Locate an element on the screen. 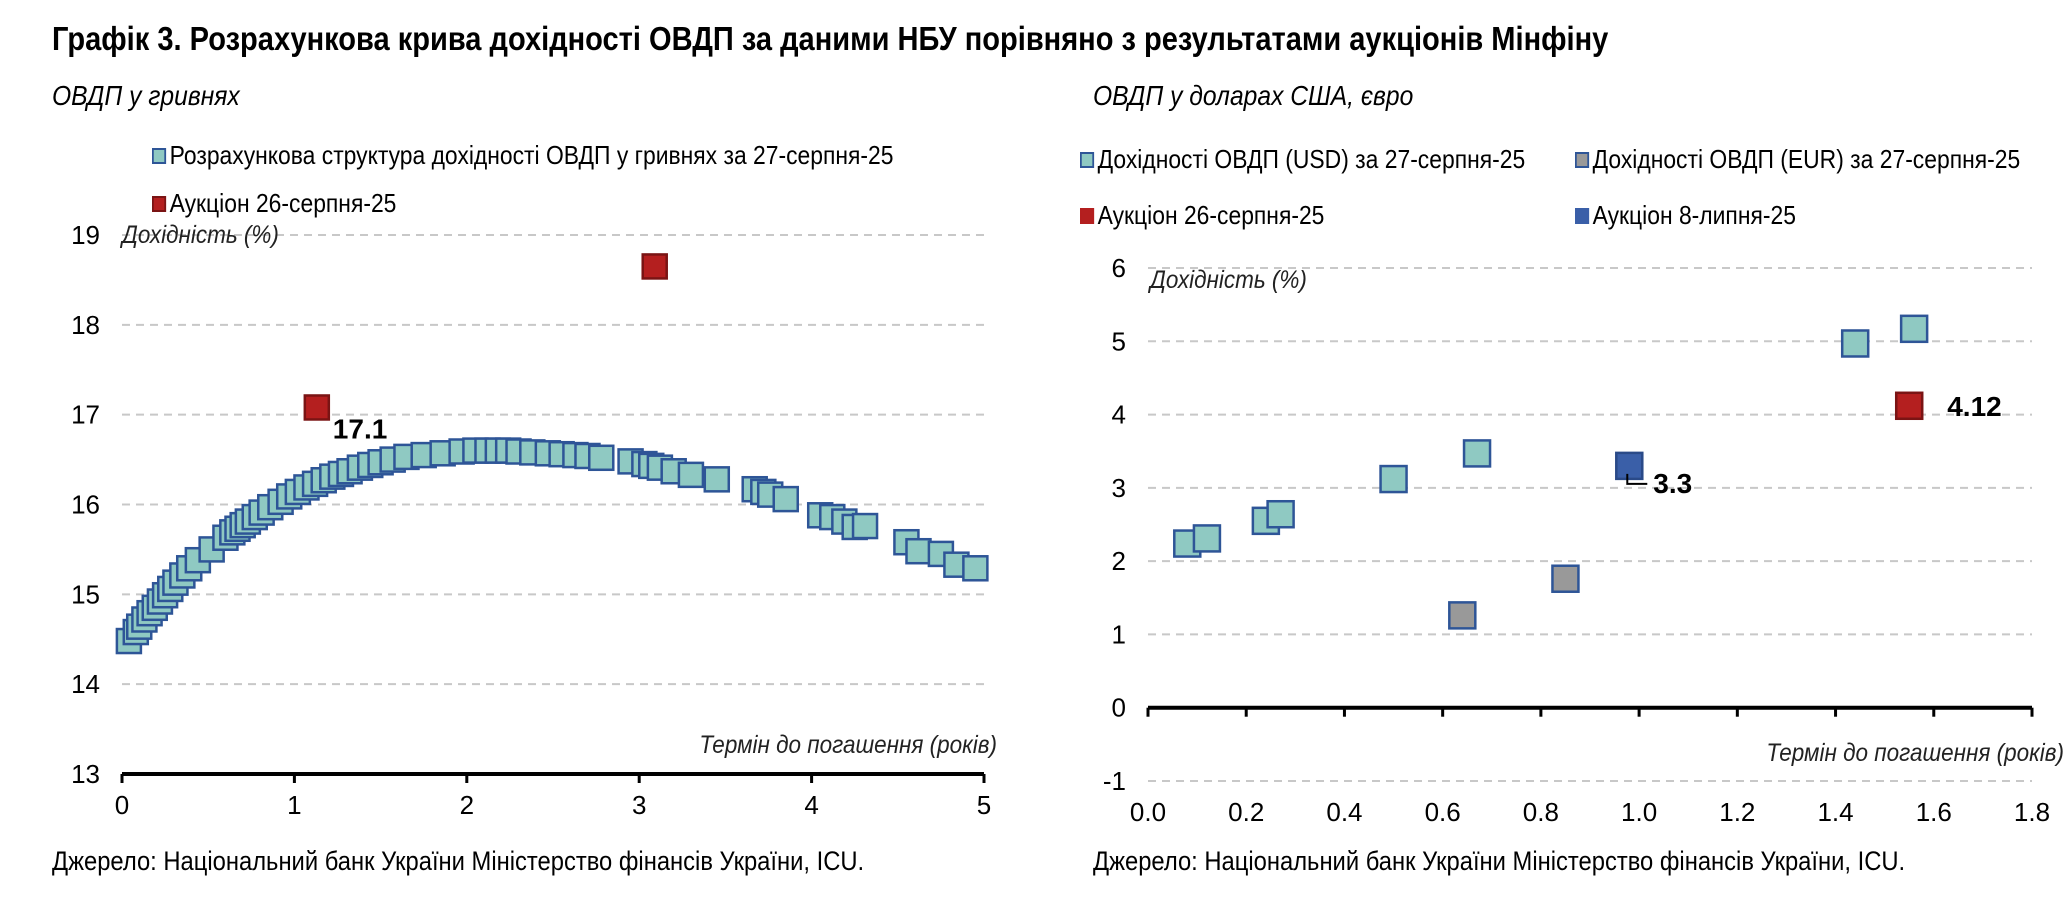 Image resolution: width=2072 pixels, height=906 pixels. y-tick-label: -1 is located at coordinates (1114, 781).